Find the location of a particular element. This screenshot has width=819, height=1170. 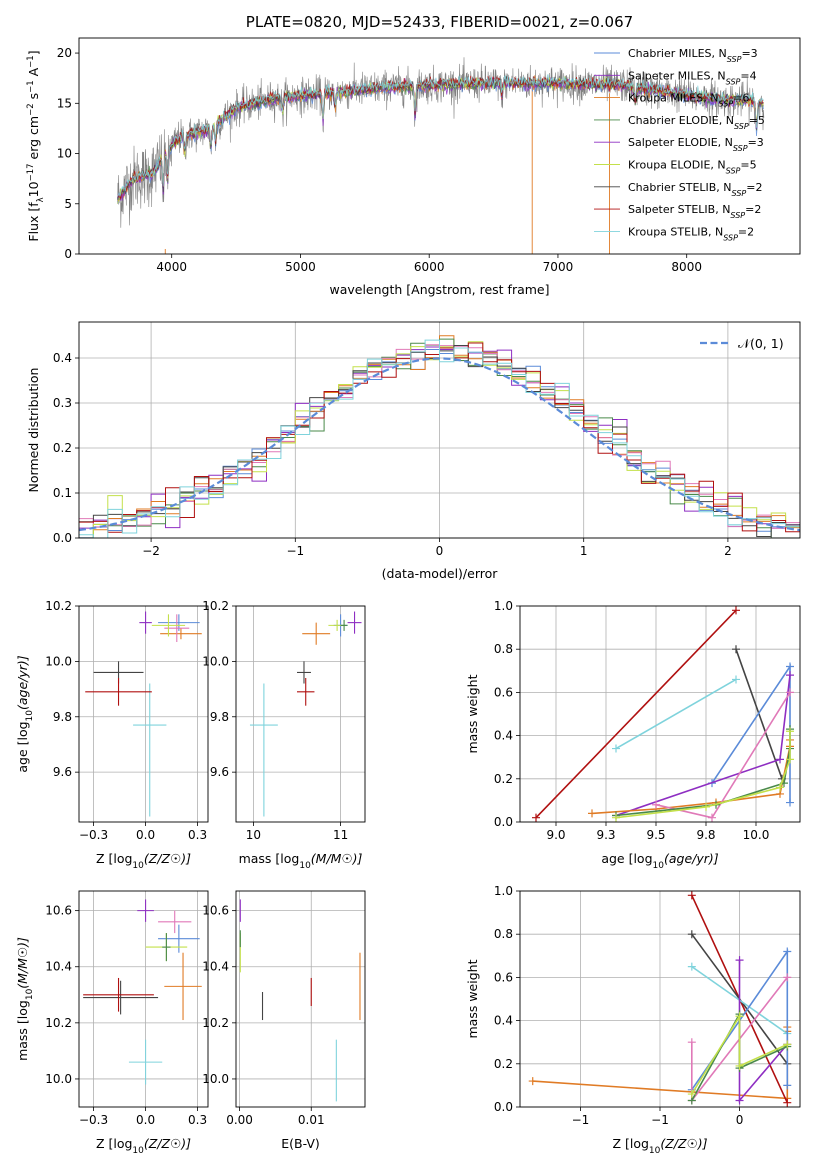

weight_vs_Z-ytick-label: 0.2 is located at coordinates (503, 1064).